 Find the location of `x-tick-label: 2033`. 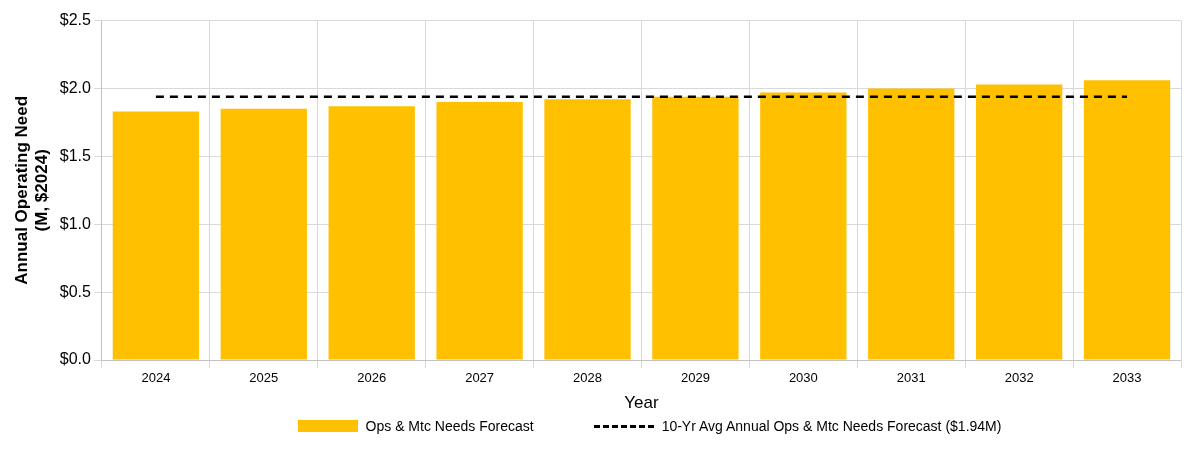

x-tick-label: 2033 is located at coordinates (1127, 378).